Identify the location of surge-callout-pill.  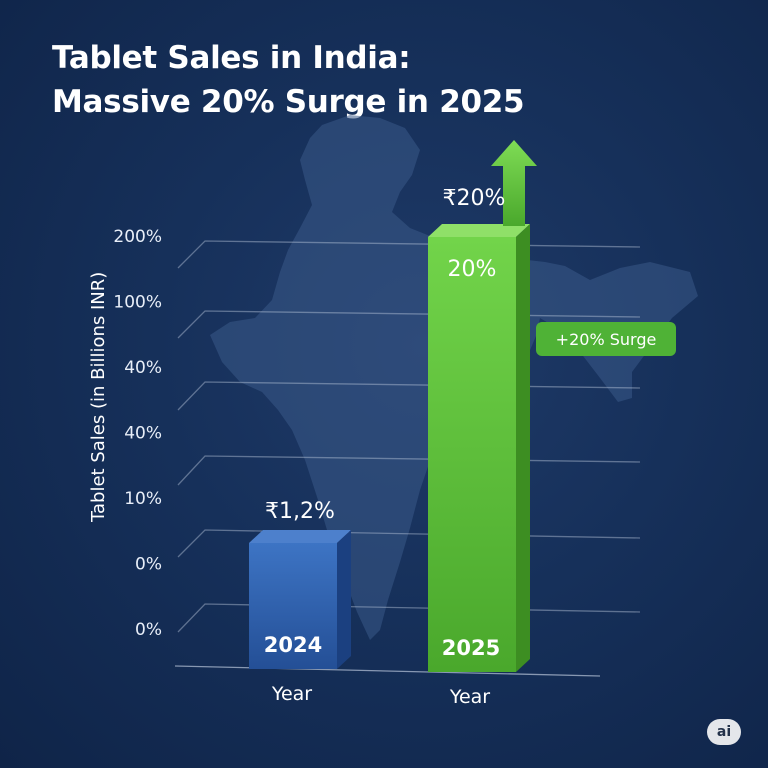
(606, 339).